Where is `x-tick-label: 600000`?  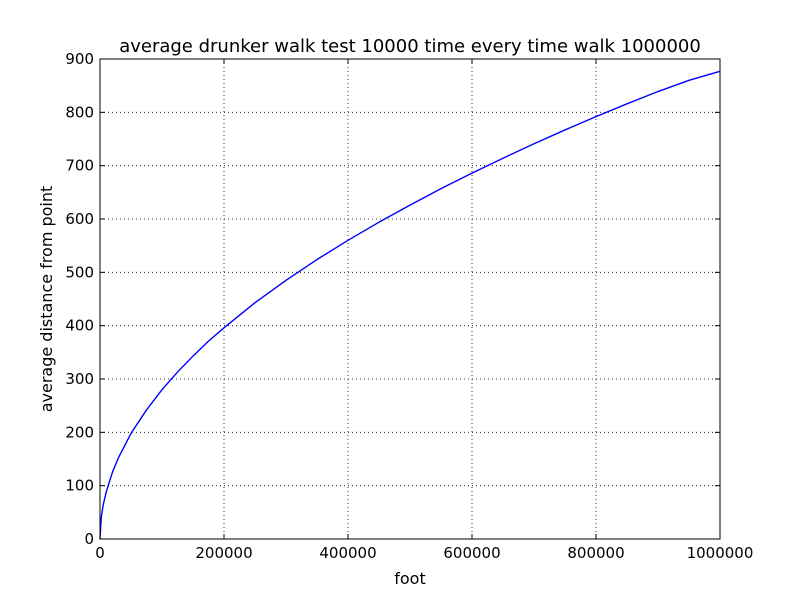
x-tick-label: 600000 is located at coordinates (471, 553).